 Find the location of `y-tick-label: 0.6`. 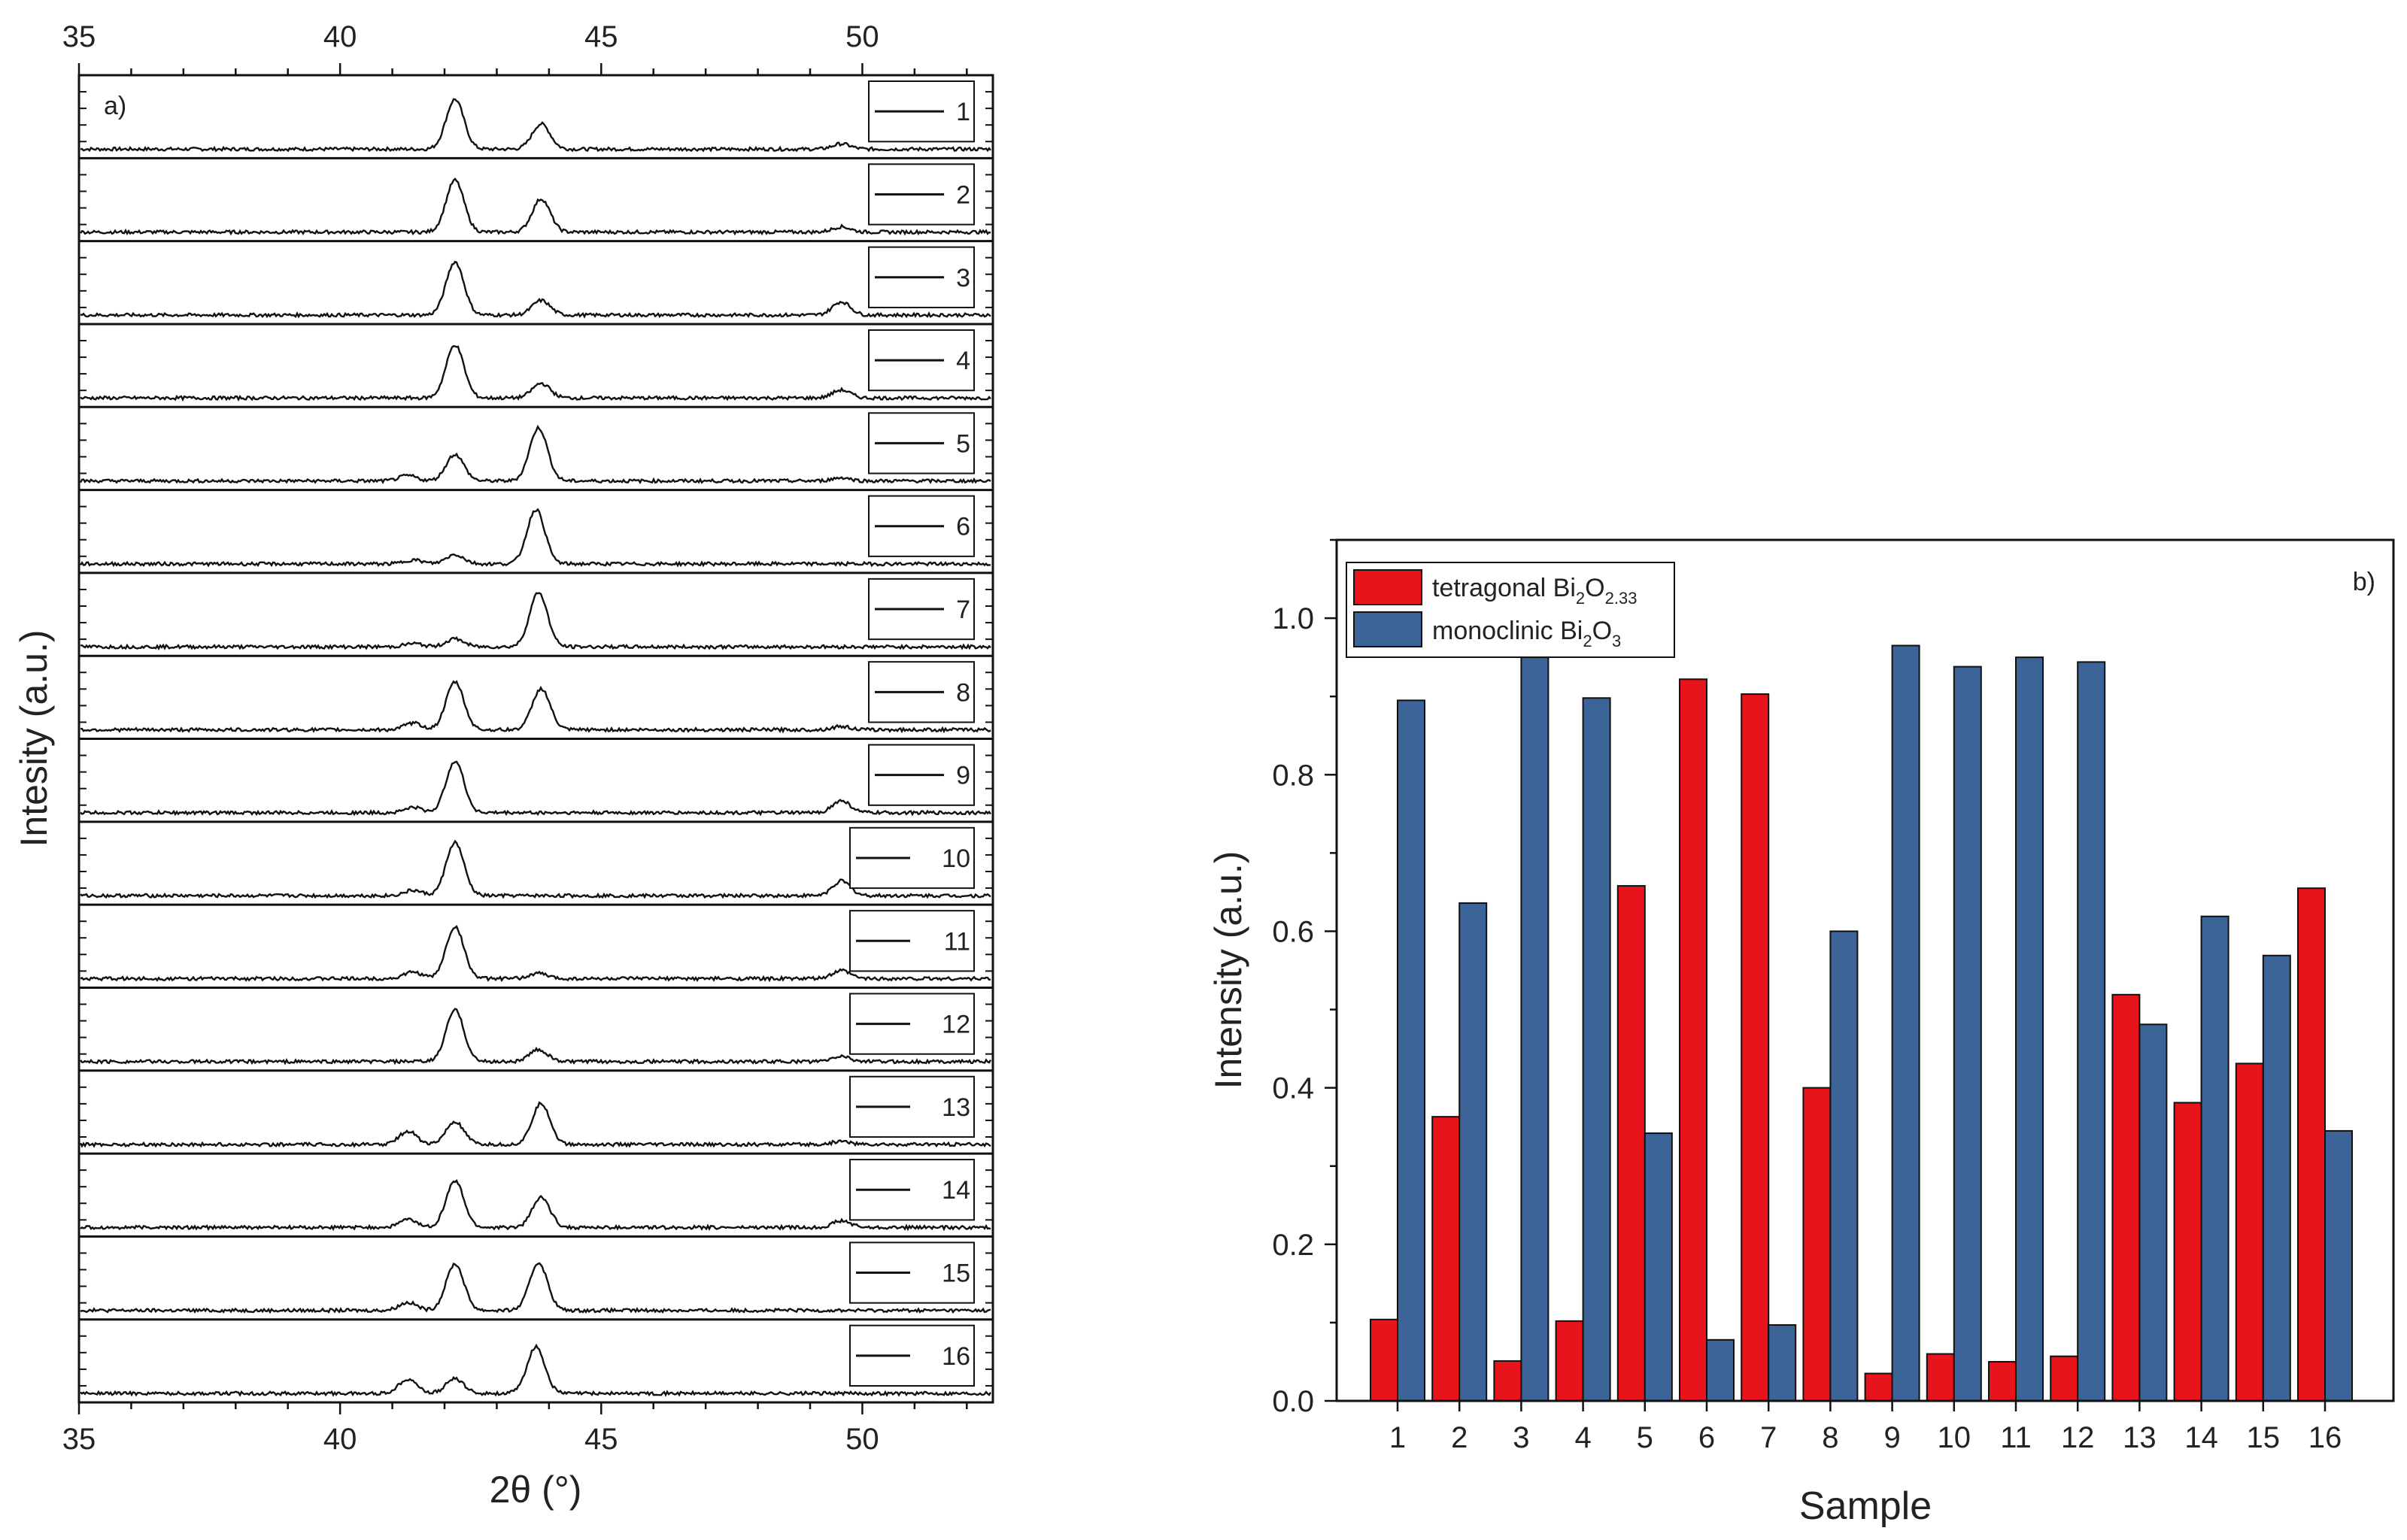

y-tick-label: 0.6 is located at coordinates (1293, 931).